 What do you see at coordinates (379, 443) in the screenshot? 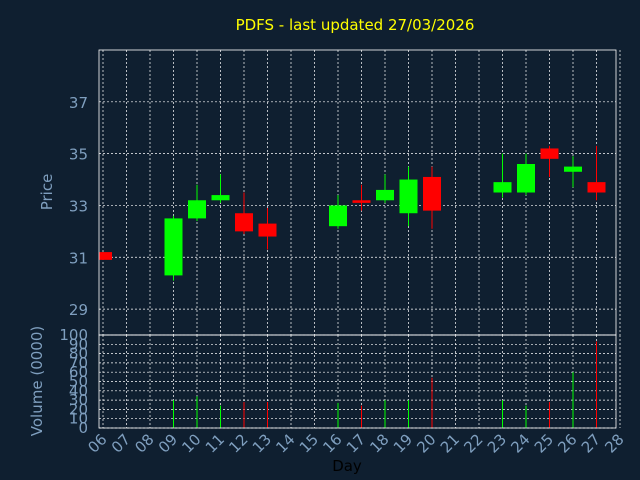
I see `day-tick-label: 18` at bounding box center [379, 443].